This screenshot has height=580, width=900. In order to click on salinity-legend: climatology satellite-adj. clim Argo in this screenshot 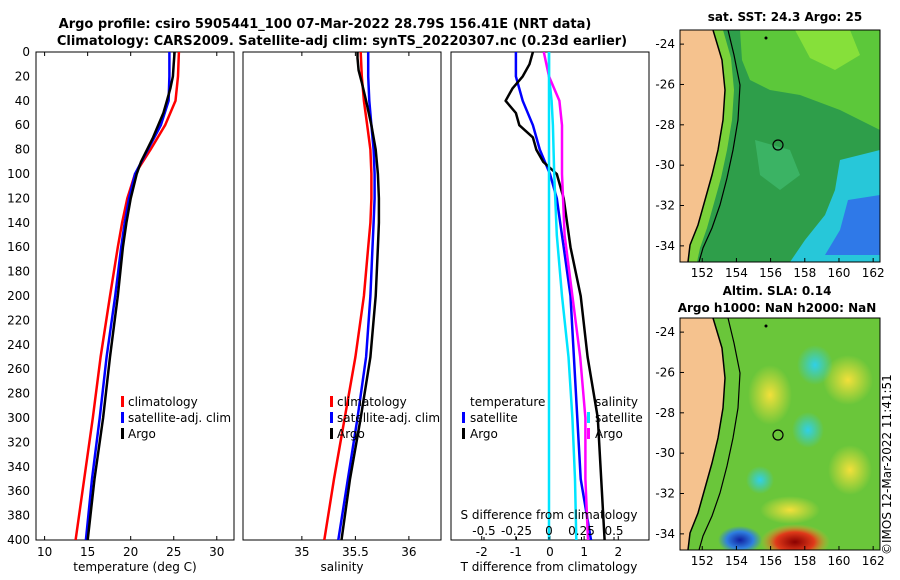, I will do `click(385, 418)`.